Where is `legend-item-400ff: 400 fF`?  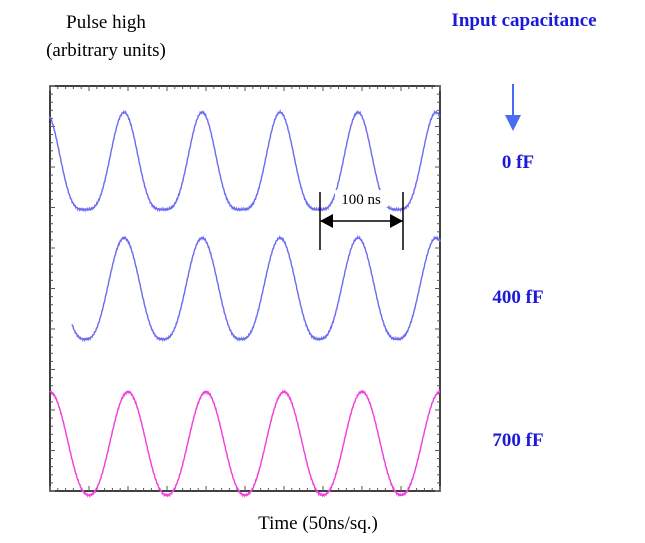
legend-item-400ff: 400 fF is located at coordinates (517, 297).